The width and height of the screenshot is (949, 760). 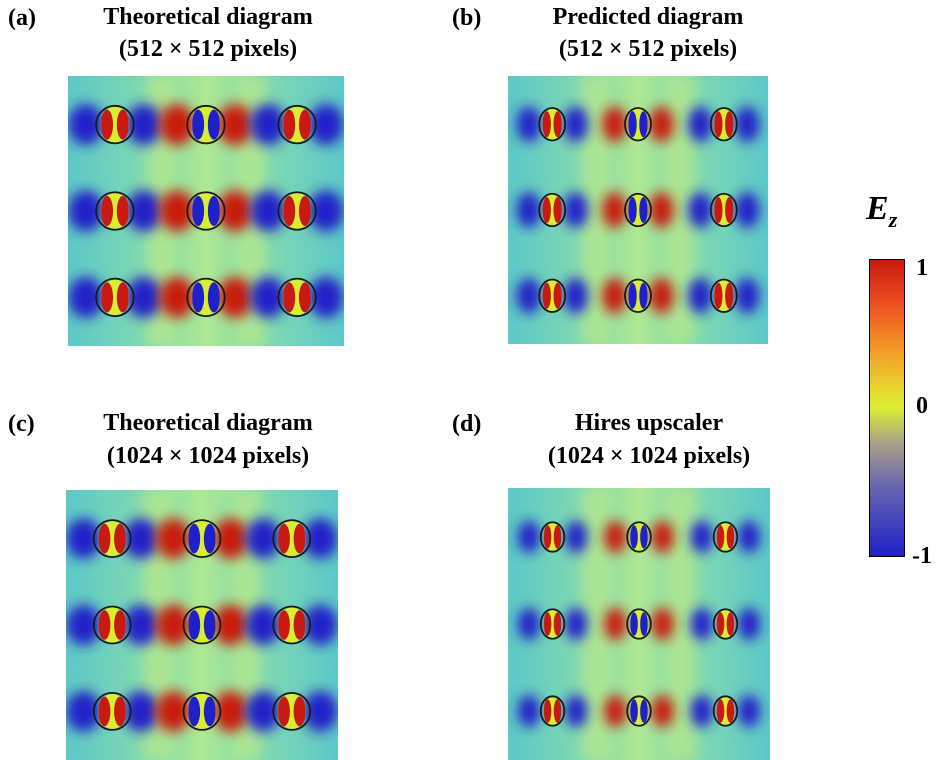 What do you see at coordinates (922, 268) in the screenshot?
I see `colorbar-max-label: 1` at bounding box center [922, 268].